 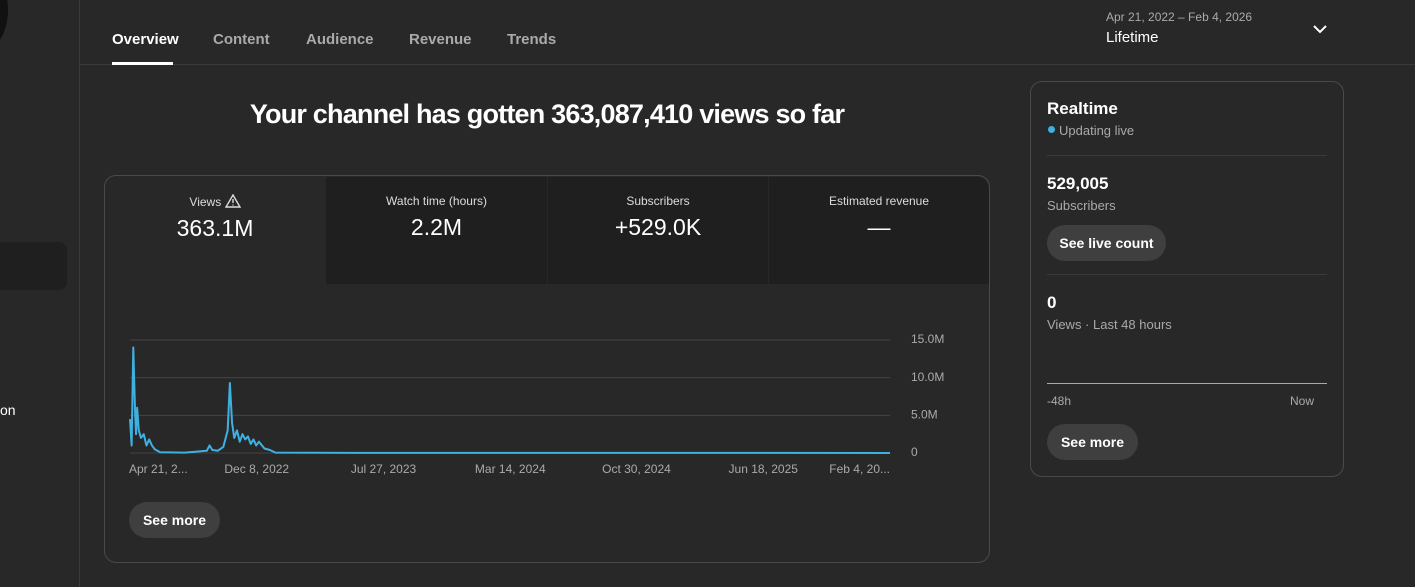 I want to click on line-series, so click(x=510, y=400).